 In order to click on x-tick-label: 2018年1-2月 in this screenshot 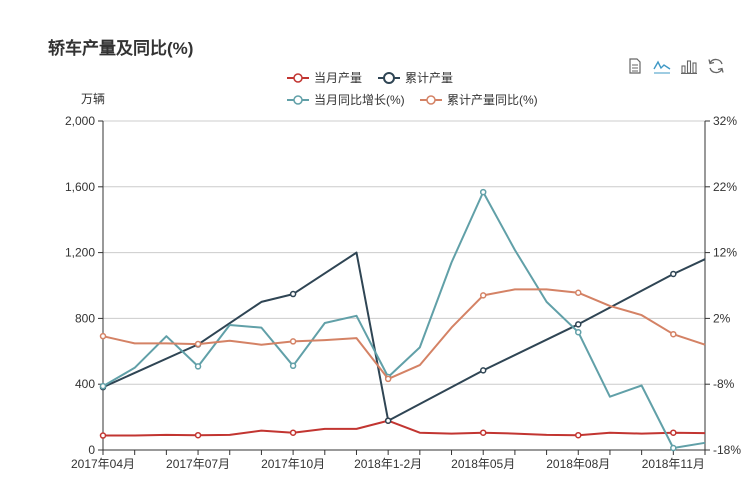, I will do `click(388, 464)`.